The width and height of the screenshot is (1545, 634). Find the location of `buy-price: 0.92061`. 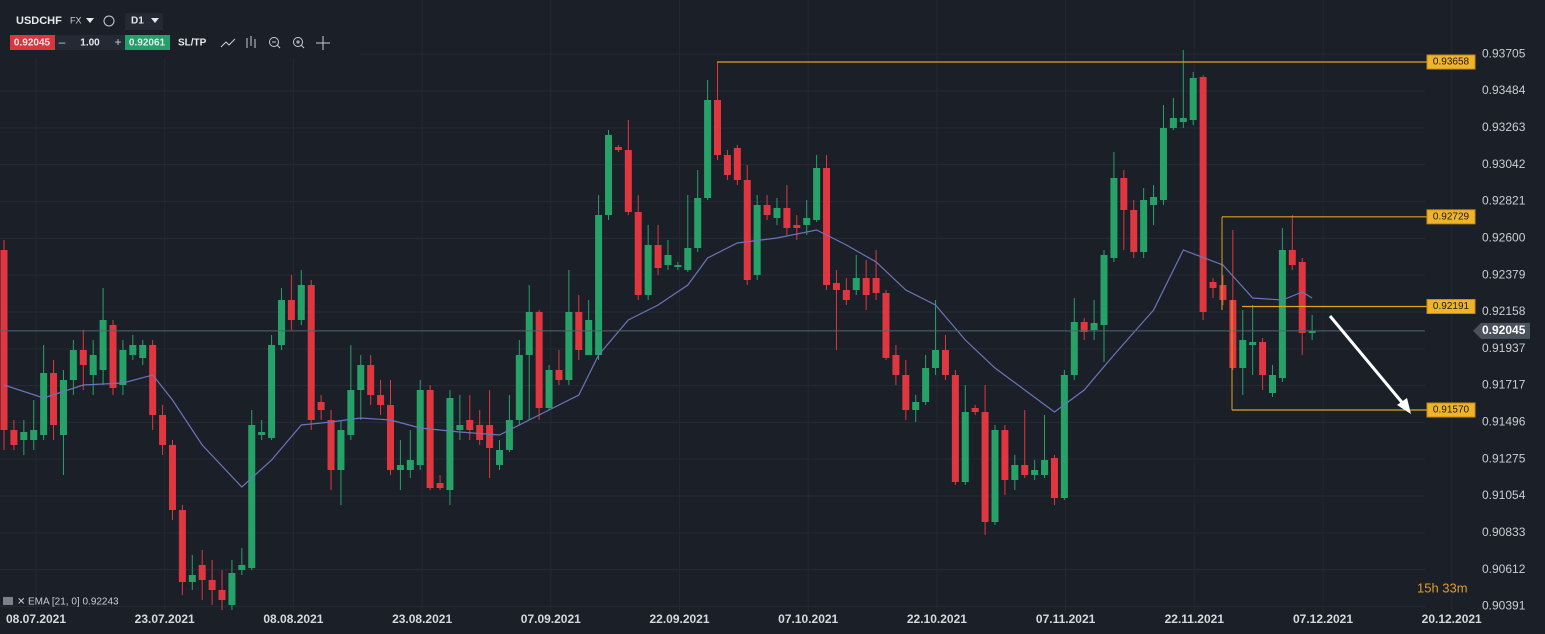

buy-price: 0.92061 is located at coordinates (147, 43).